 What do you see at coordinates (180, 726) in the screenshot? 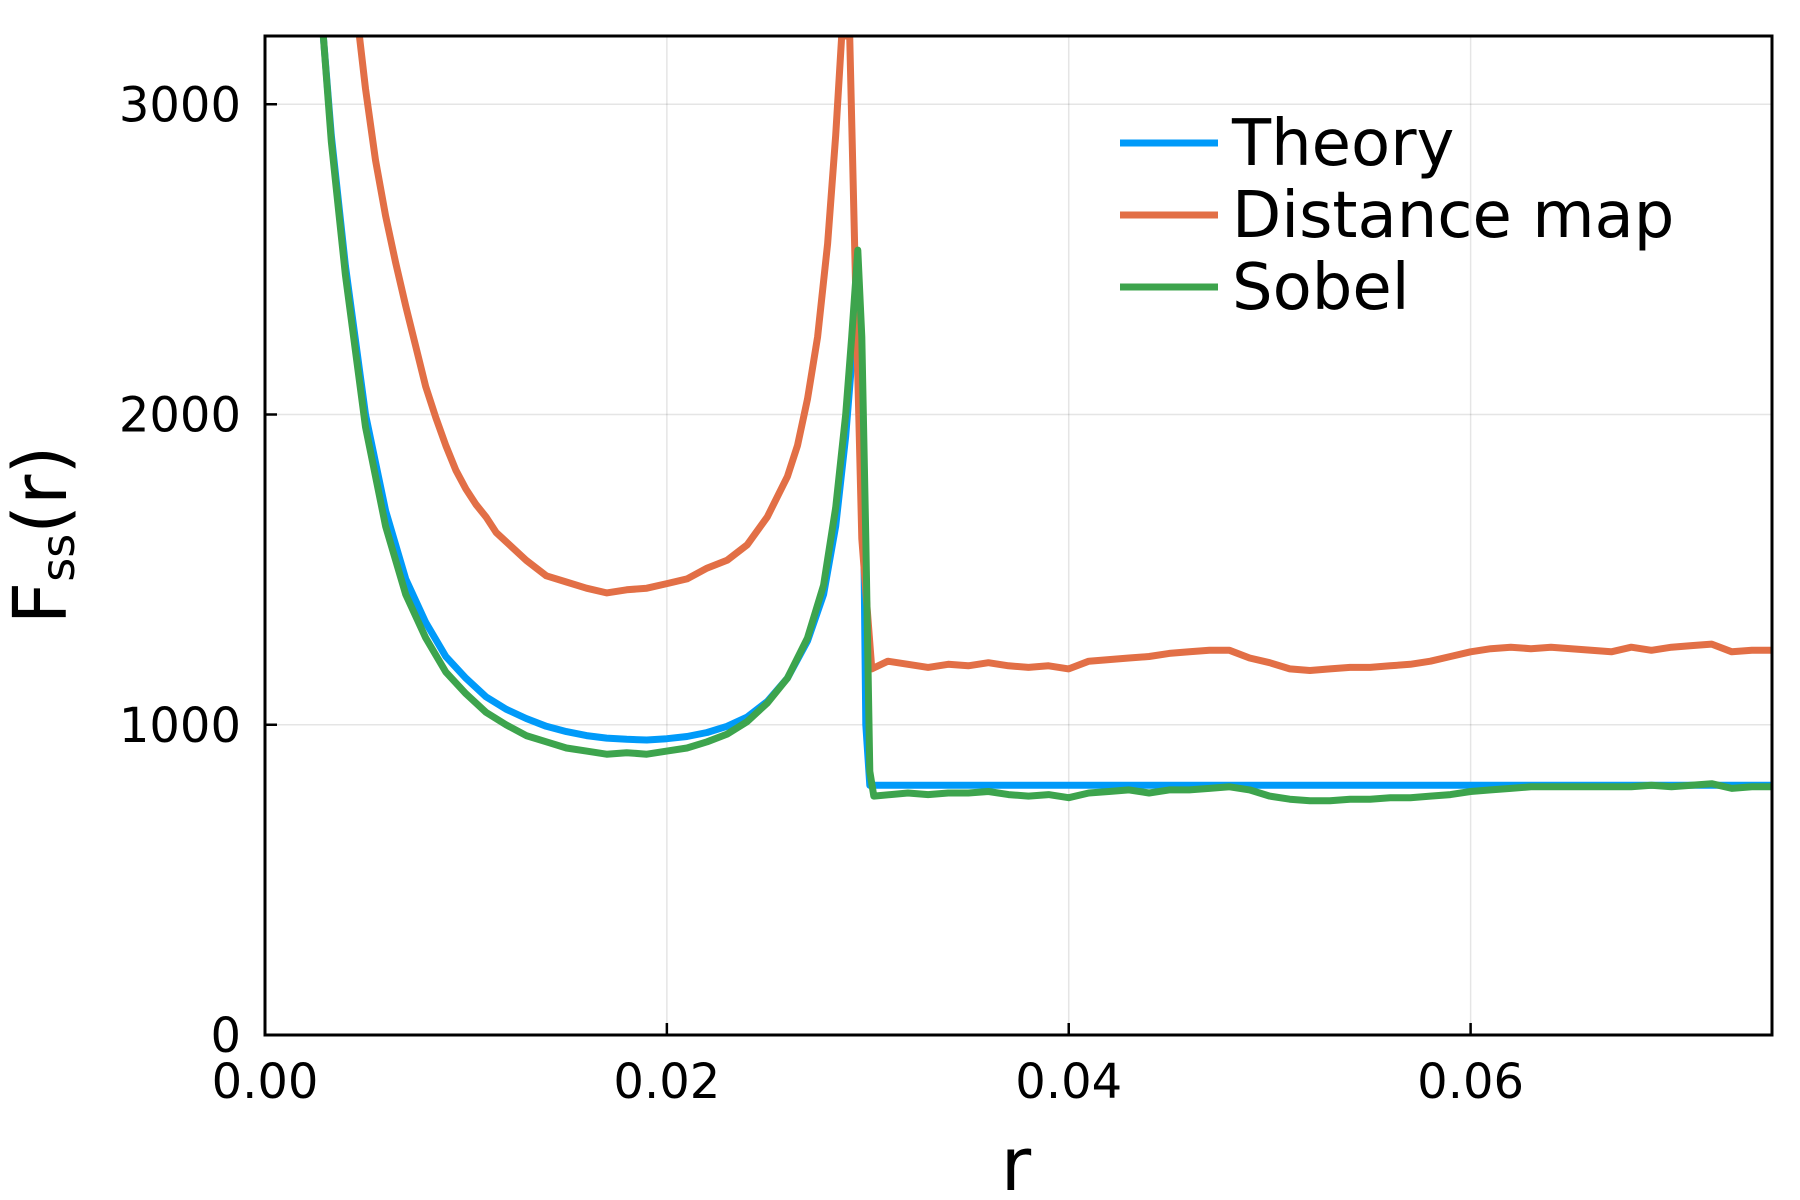
I see `y-tick-label: 1000` at bounding box center [180, 726].